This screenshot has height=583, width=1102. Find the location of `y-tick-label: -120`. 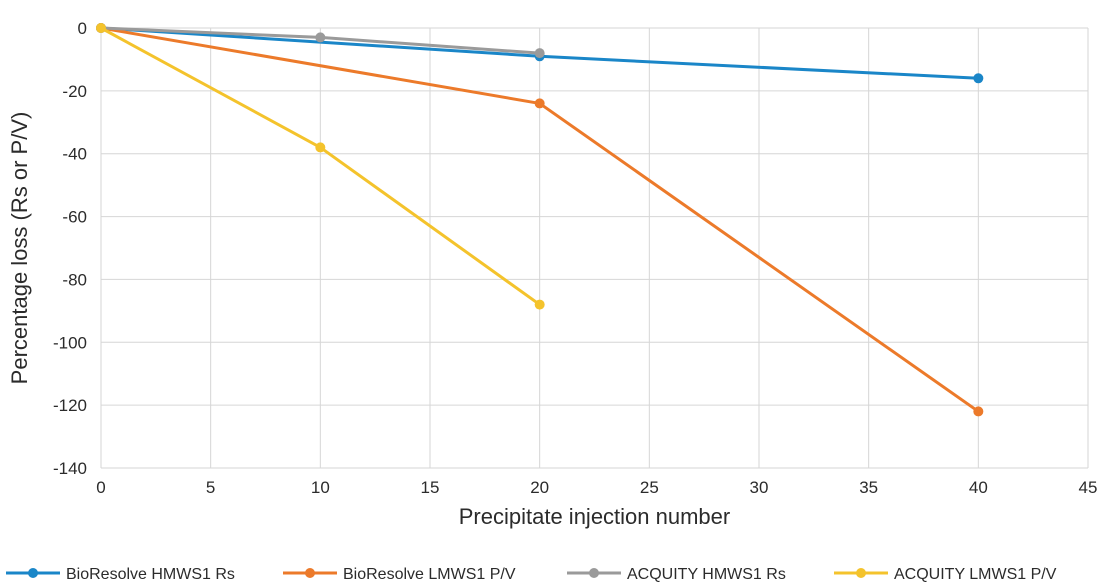

y-tick-label: -120 is located at coordinates (70, 405).